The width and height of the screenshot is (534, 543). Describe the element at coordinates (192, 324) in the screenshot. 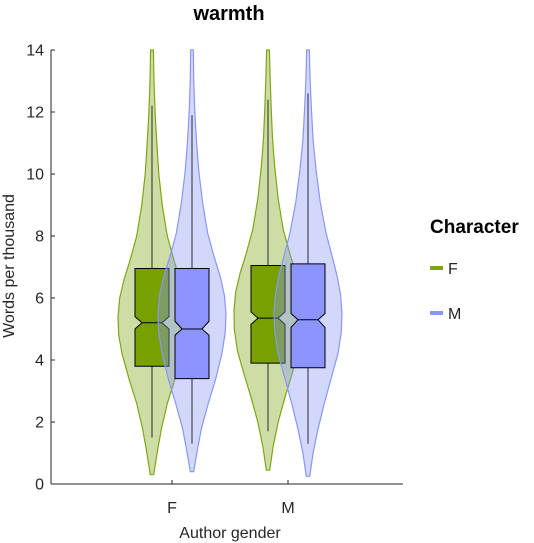

I see `box-M-F` at that location.